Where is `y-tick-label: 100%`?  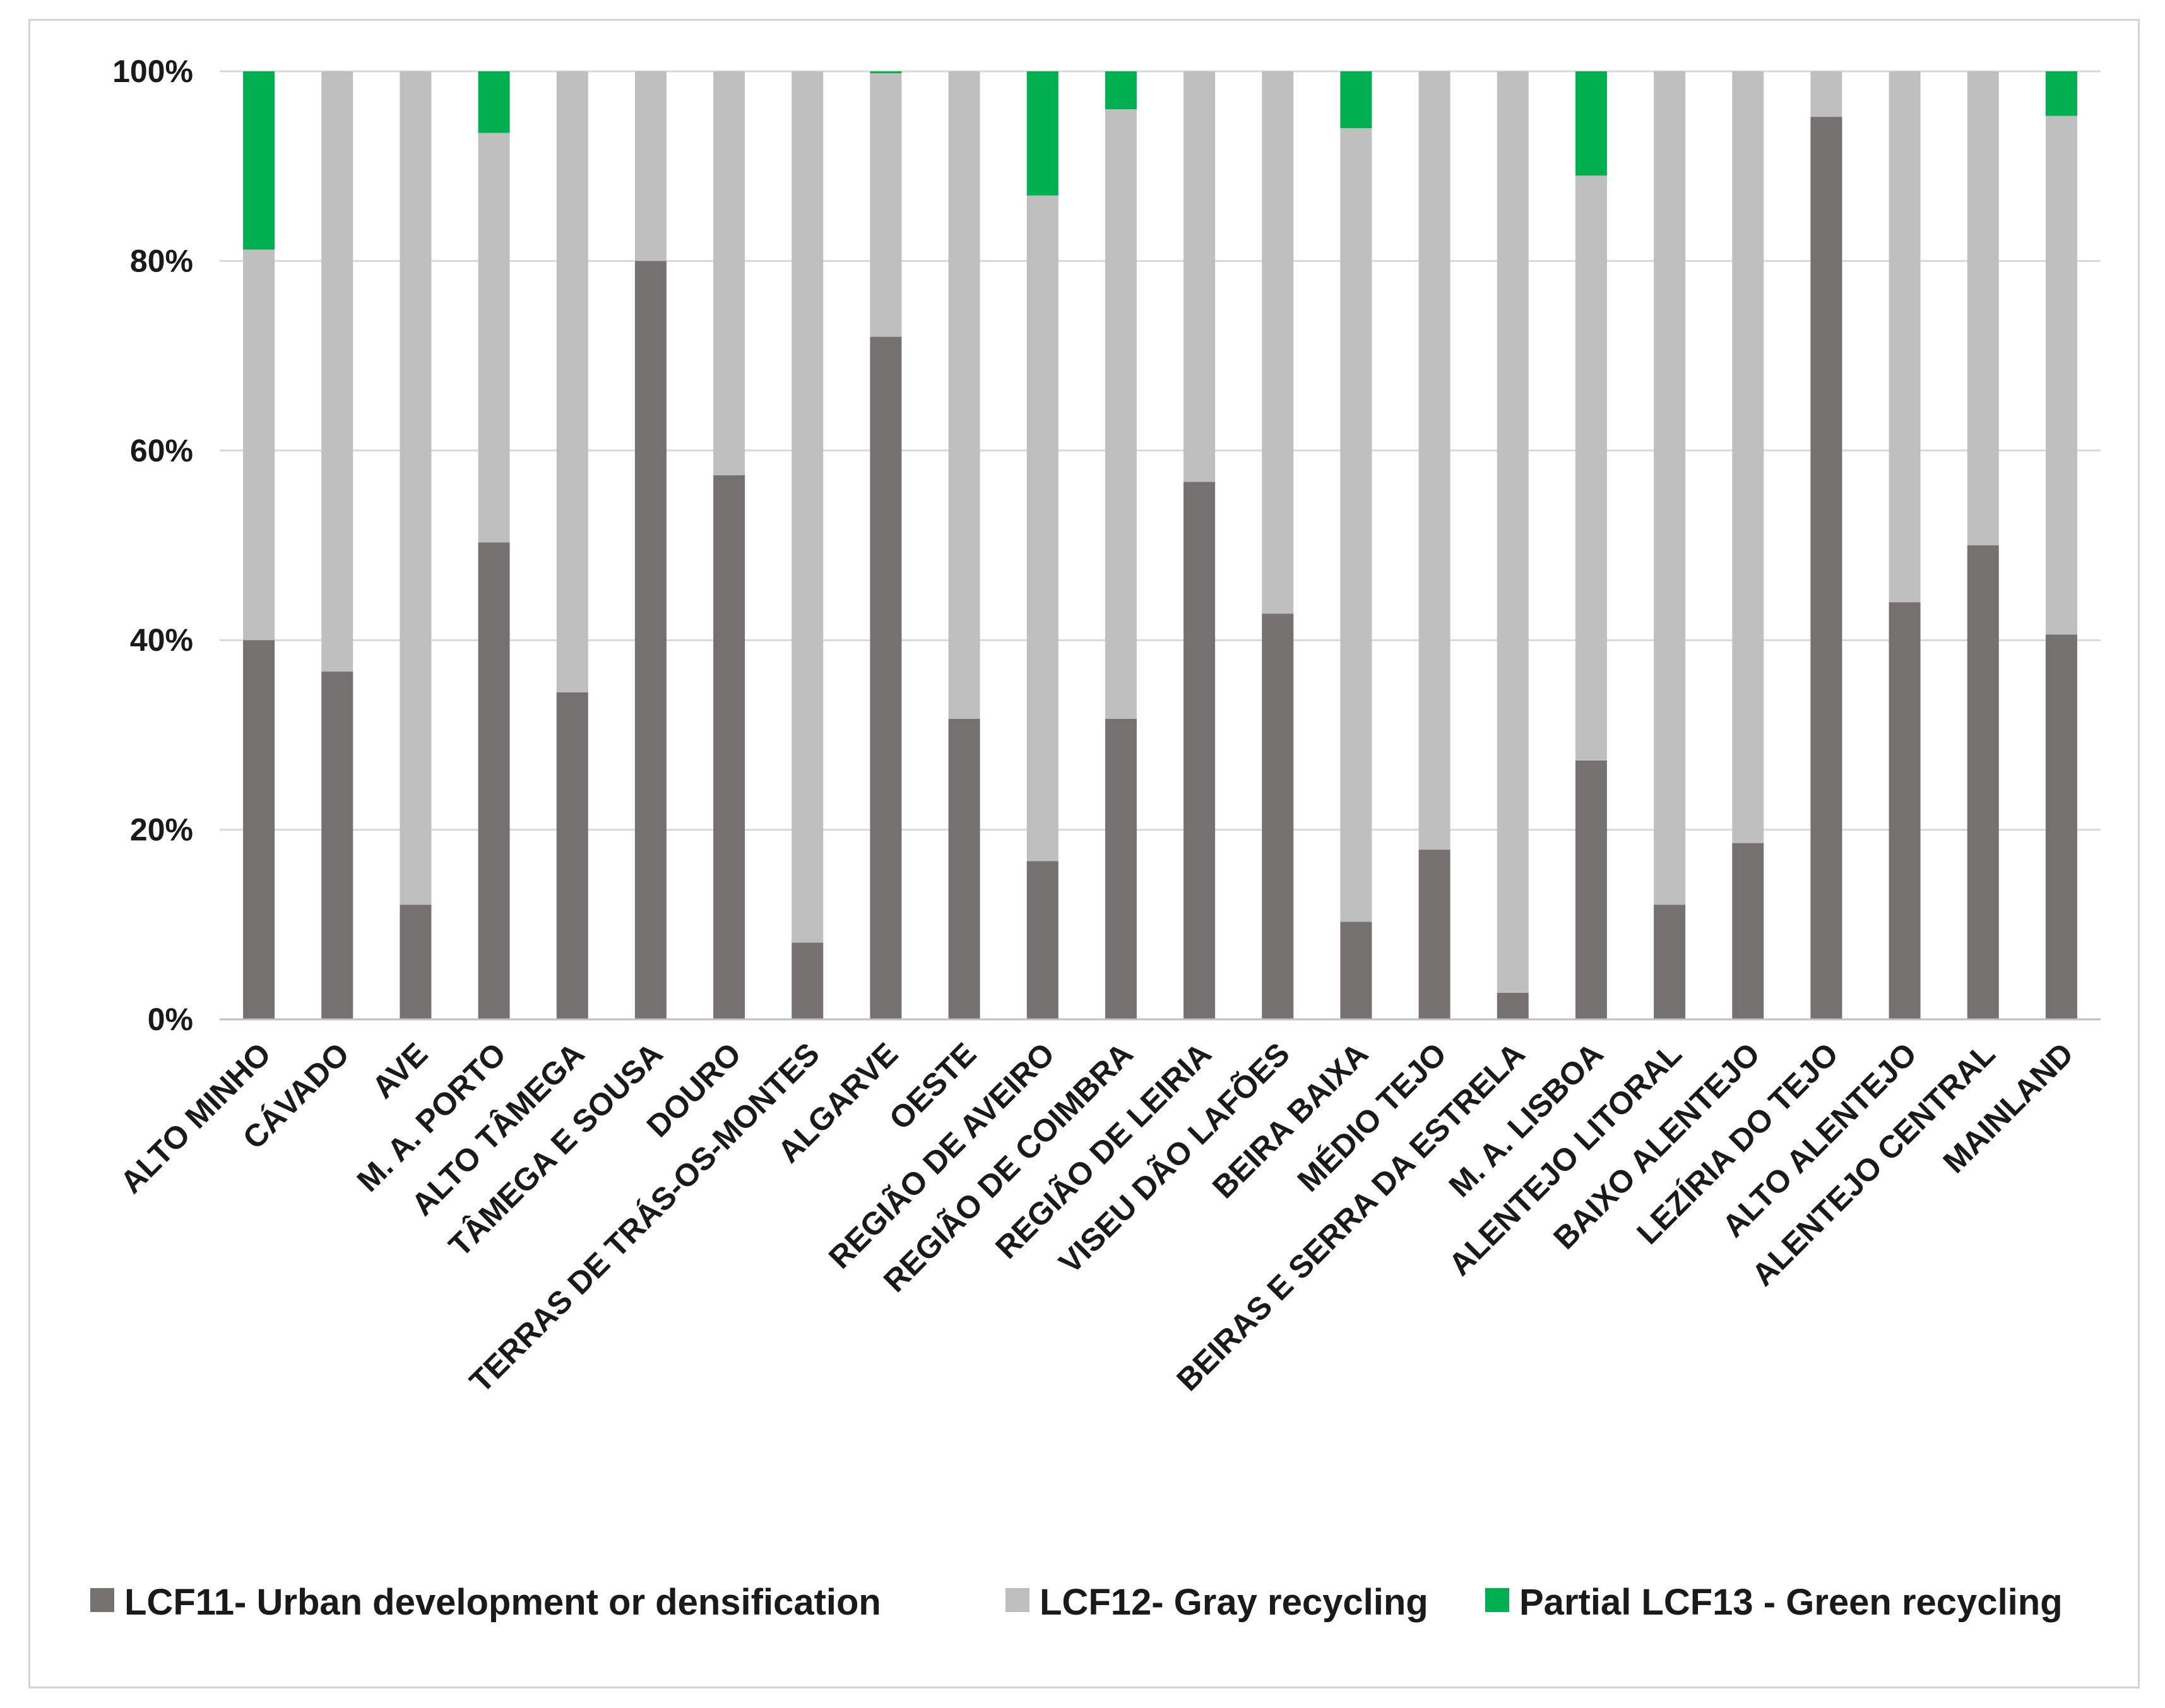
y-tick-label: 100% is located at coordinates (152, 71).